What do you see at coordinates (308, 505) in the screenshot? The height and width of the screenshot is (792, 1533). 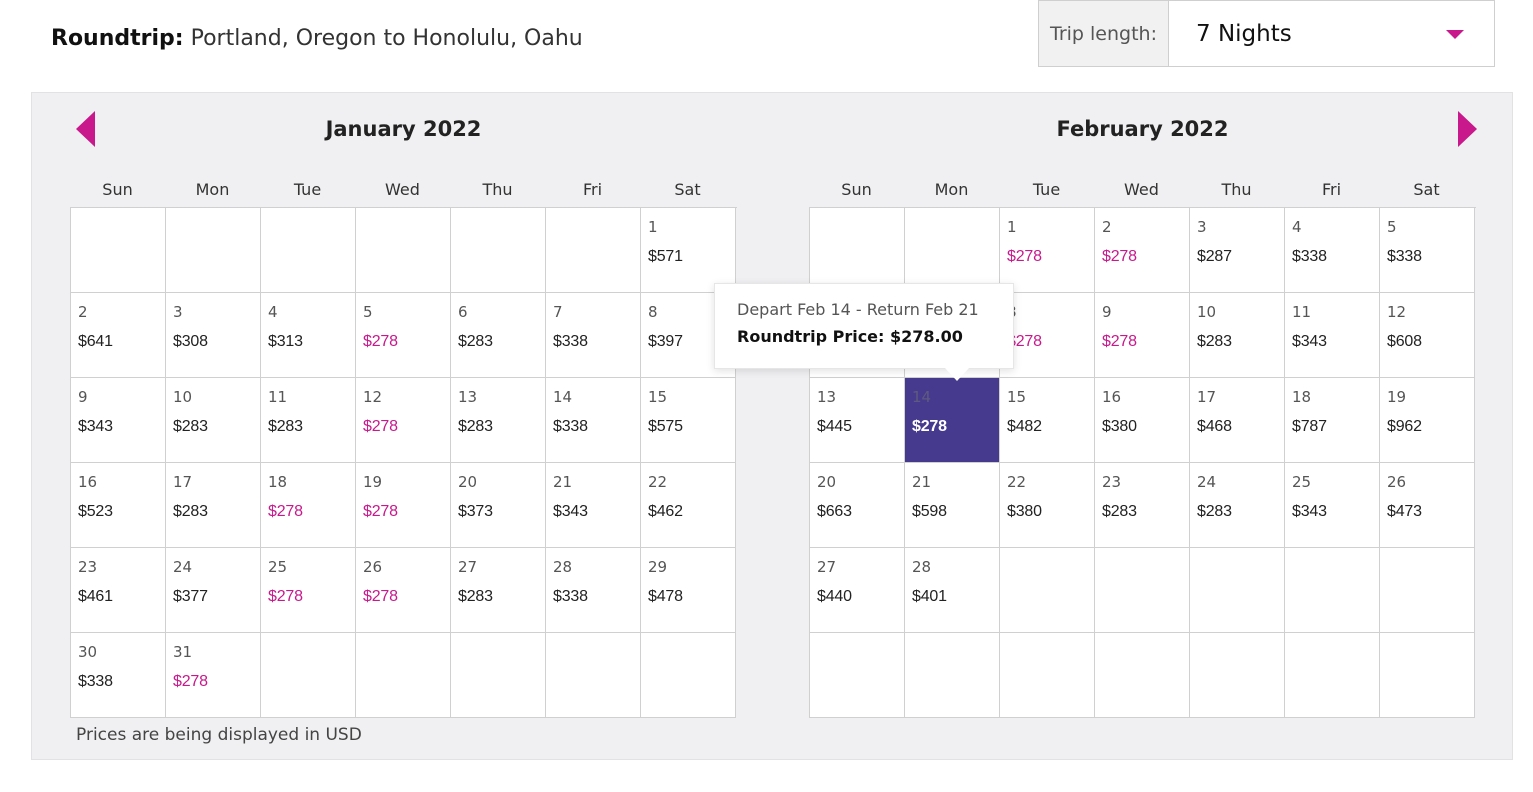 I see `day-cell: 18 $278` at bounding box center [308, 505].